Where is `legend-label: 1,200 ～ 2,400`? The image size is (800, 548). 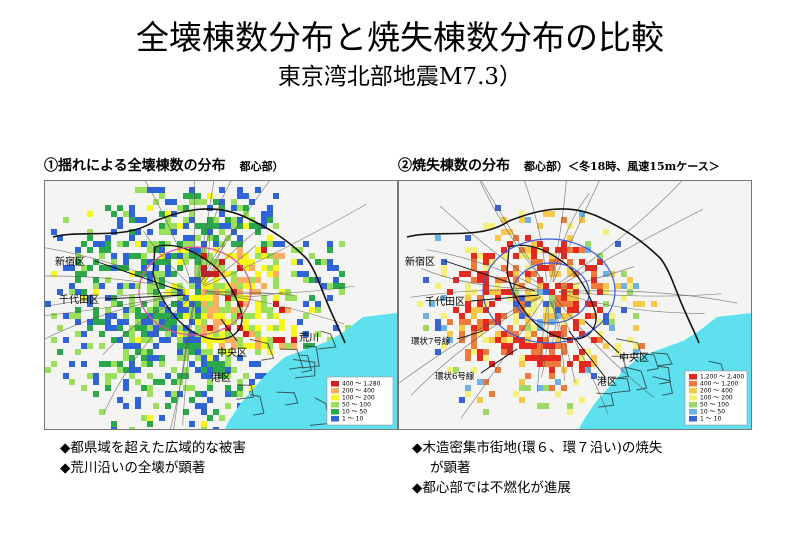
legend-label: 1,200 ～ 2,400 is located at coordinates (722, 377).